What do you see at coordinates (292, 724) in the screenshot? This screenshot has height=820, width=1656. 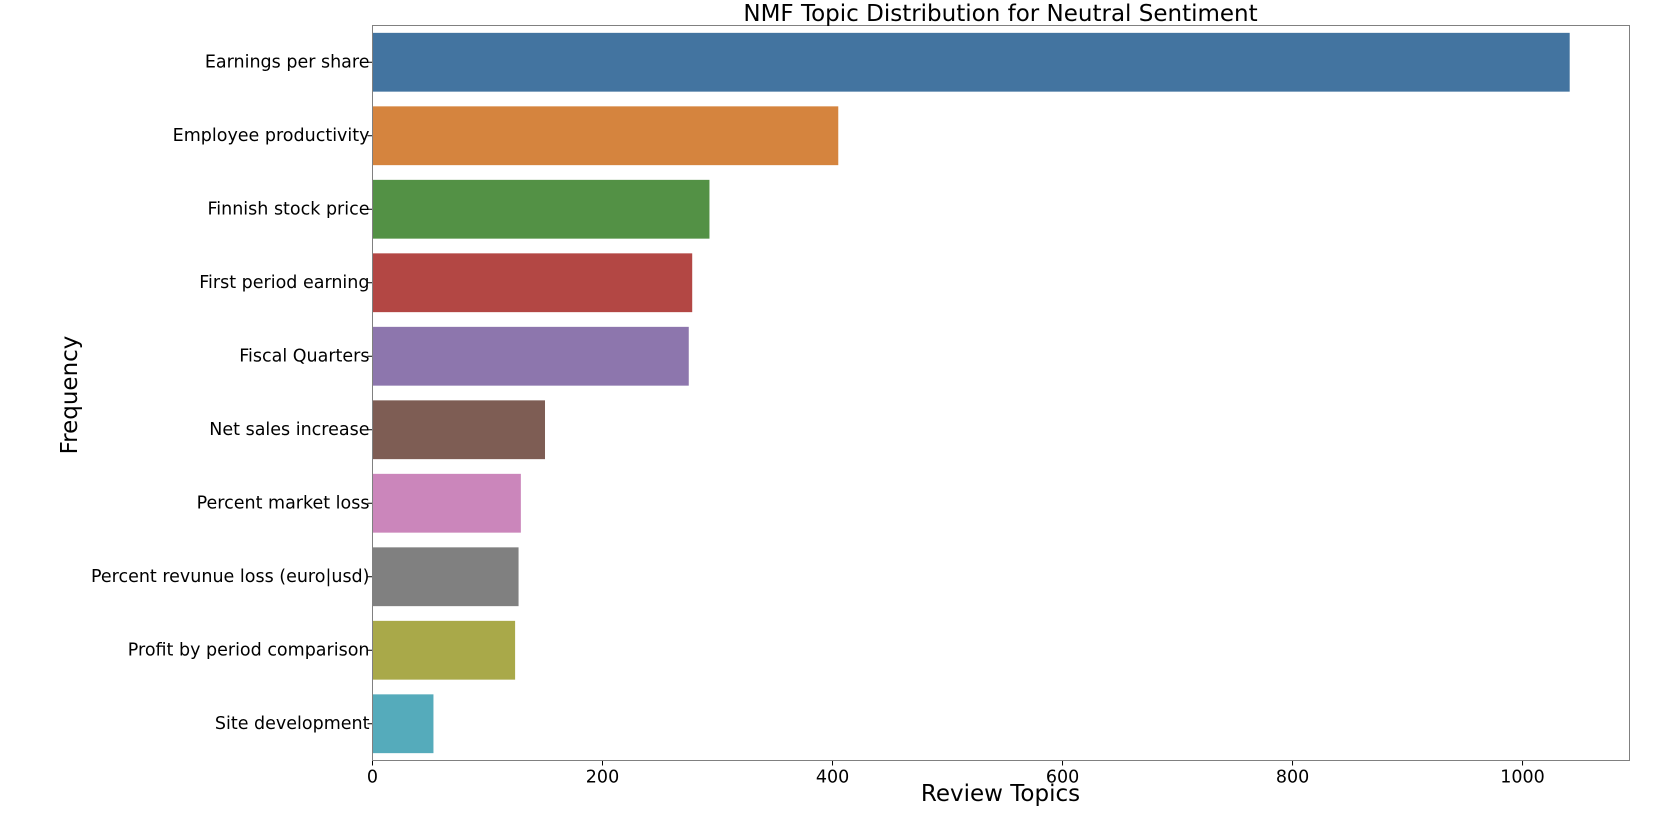 I see `y-tick-label: Site development` at bounding box center [292, 724].